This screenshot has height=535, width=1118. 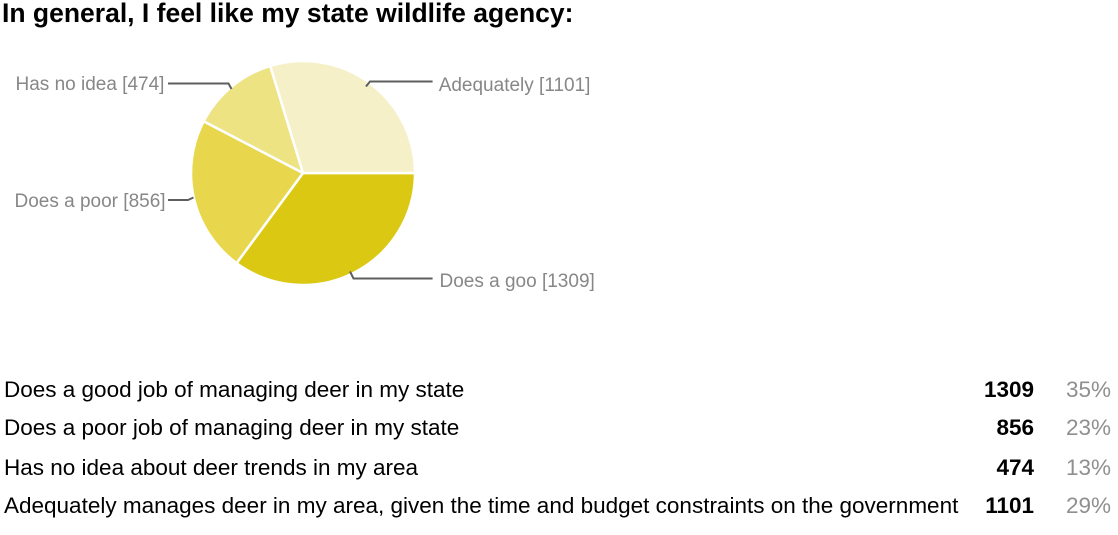 What do you see at coordinates (517, 281) in the screenshot?
I see `svg-text: Does a goo [1309]` at bounding box center [517, 281].